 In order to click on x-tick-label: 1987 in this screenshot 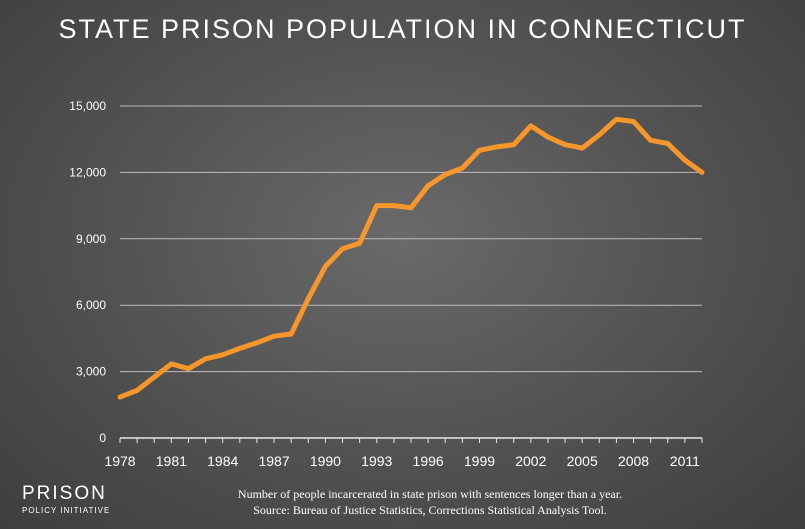, I will do `click(273, 461)`.